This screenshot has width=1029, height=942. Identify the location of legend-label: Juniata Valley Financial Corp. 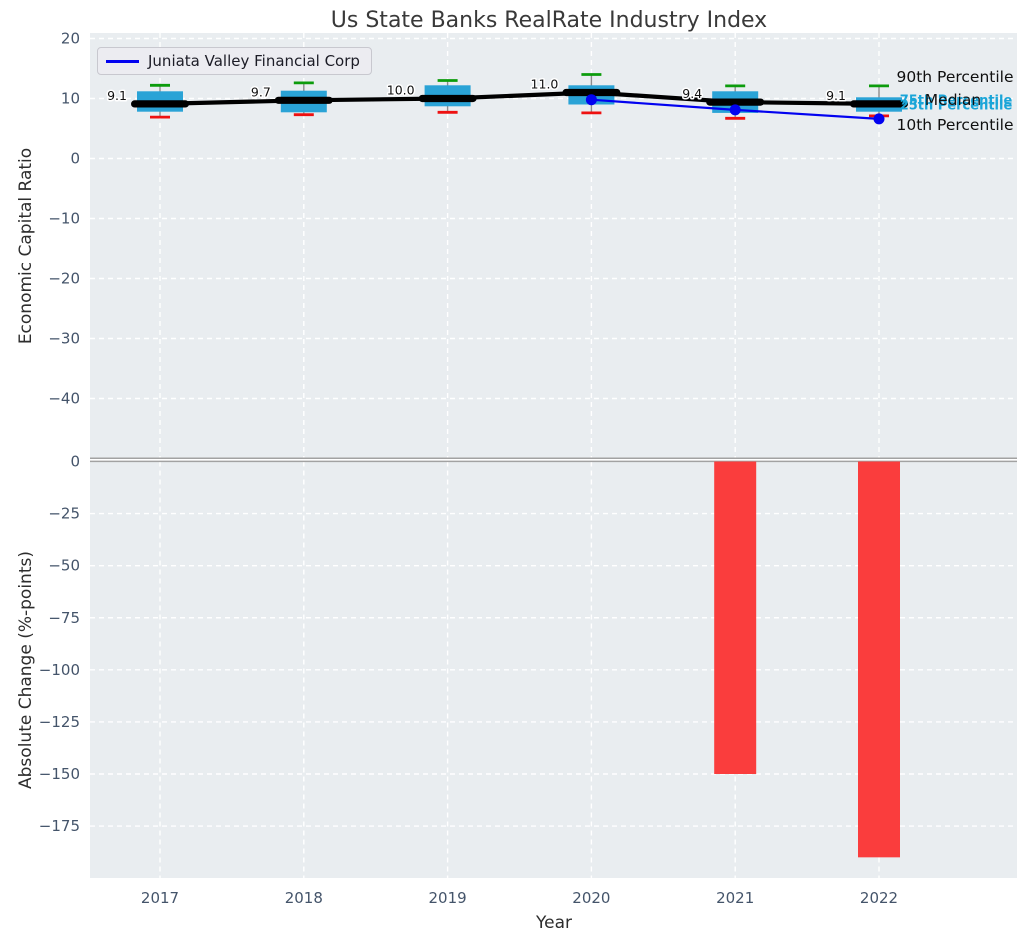
(254, 61).